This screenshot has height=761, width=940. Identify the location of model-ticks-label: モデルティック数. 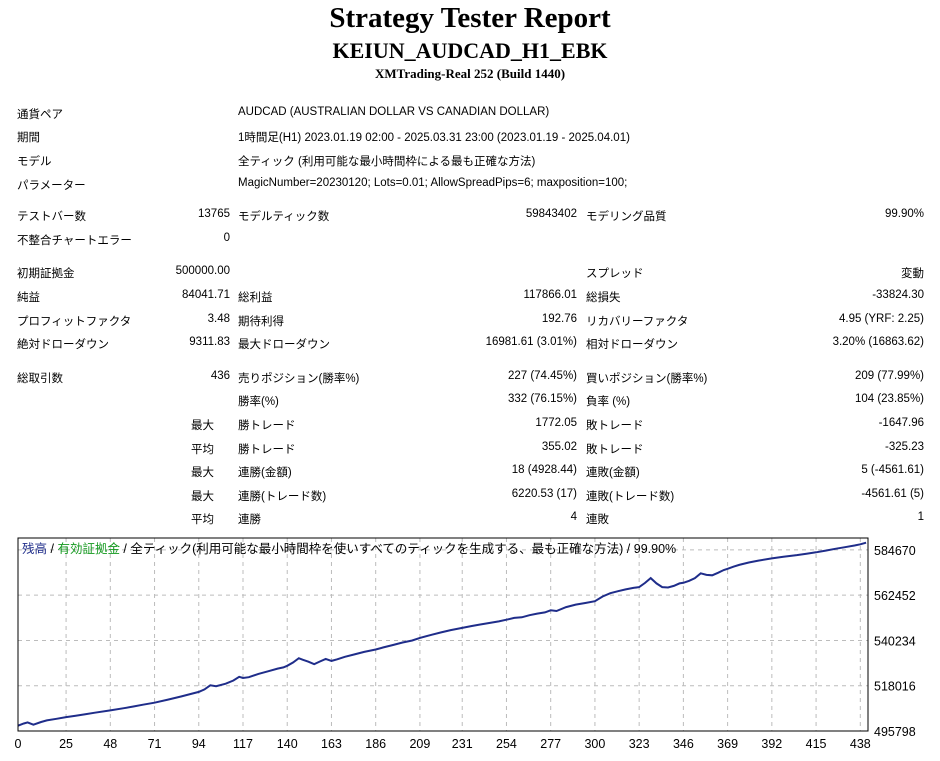
(284, 217).